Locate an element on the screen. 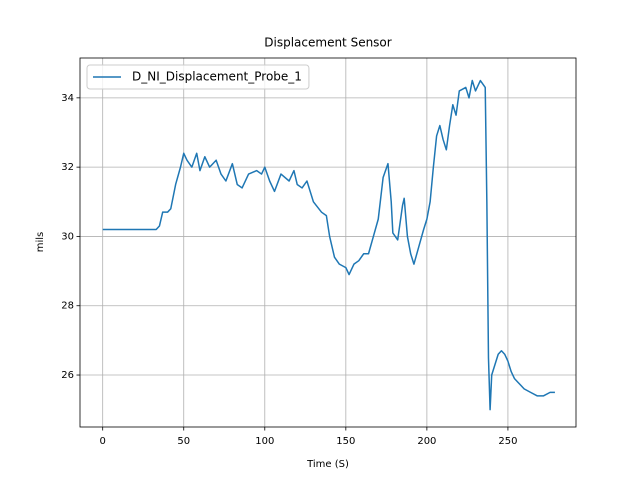 This screenshot has width=640, height=480. x-tick-label: 100 is located at coordinates (264, 441).